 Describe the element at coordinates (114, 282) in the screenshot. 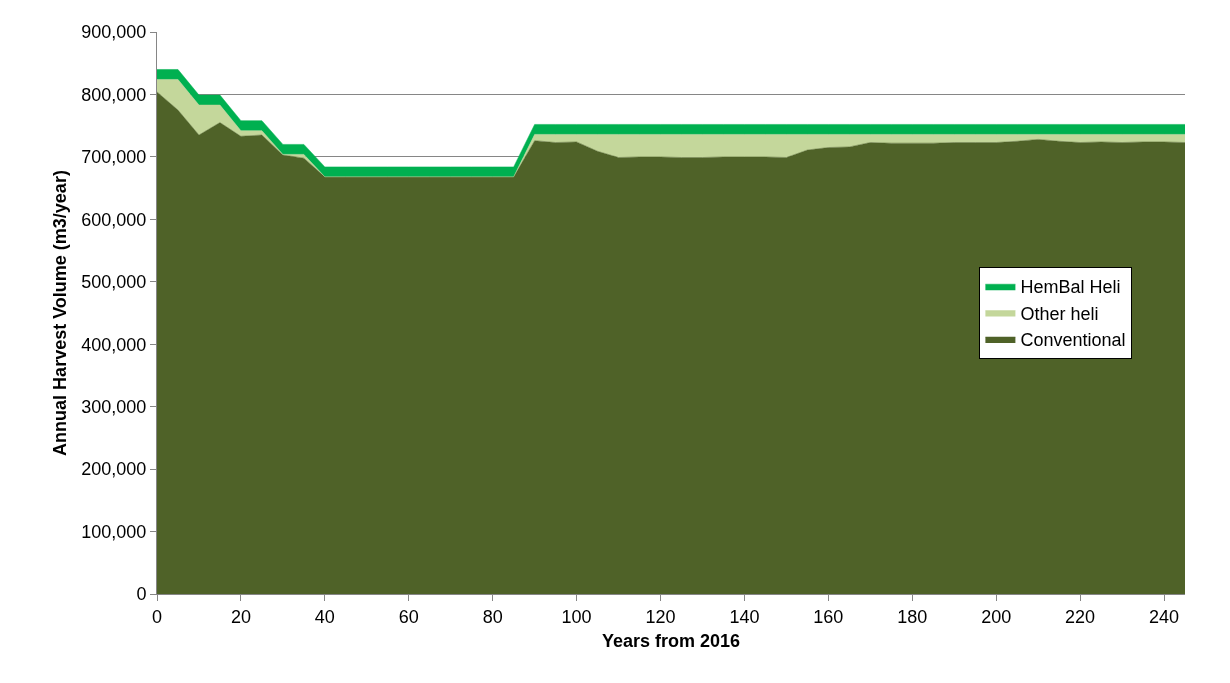

I see `y-tick-label: 500,000` at that location.